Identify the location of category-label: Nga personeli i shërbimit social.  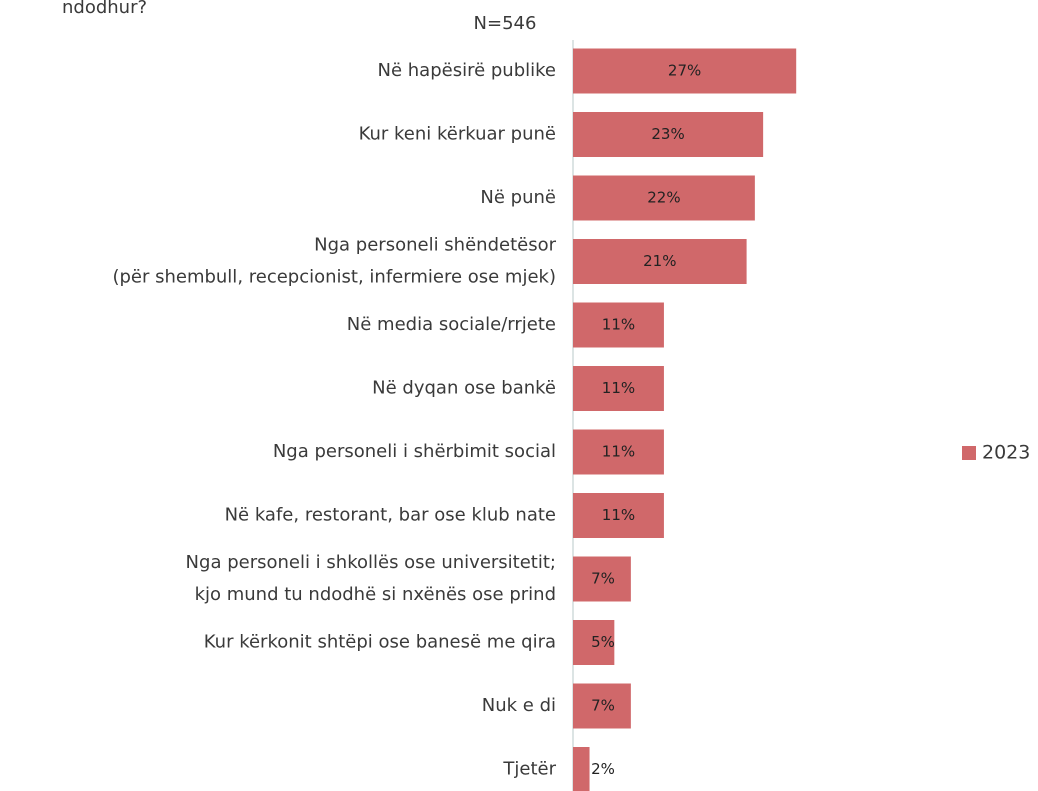
(414, 451).